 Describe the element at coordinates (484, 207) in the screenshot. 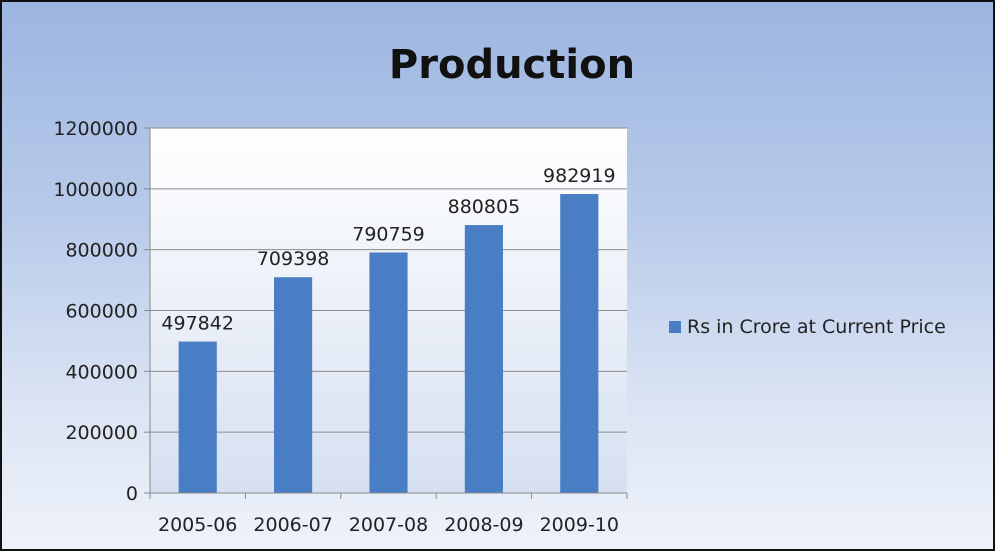

I see `data-label: 880805` at that location.